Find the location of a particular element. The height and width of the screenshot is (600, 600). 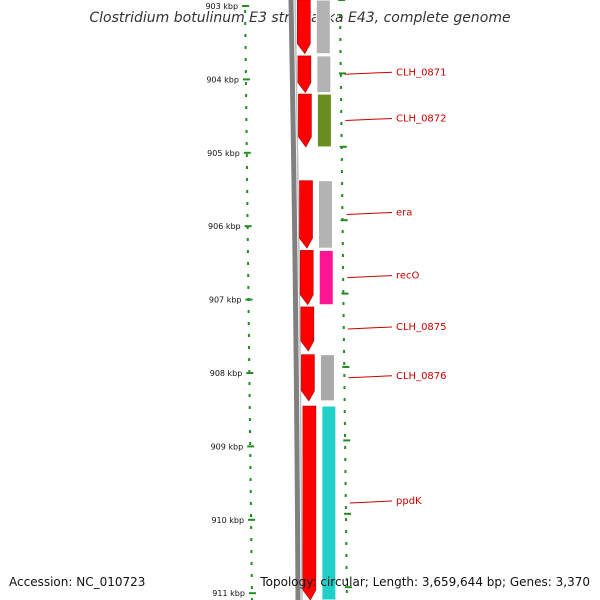

gene-label: CLH_0876 is located at coordinates (421, 376).